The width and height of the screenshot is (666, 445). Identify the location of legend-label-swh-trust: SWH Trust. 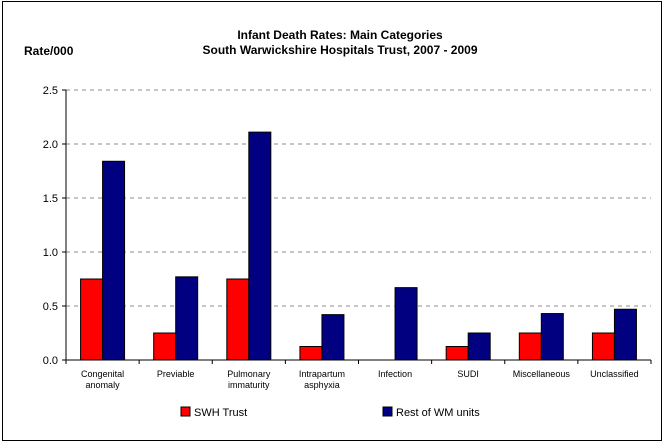
(220, 413).